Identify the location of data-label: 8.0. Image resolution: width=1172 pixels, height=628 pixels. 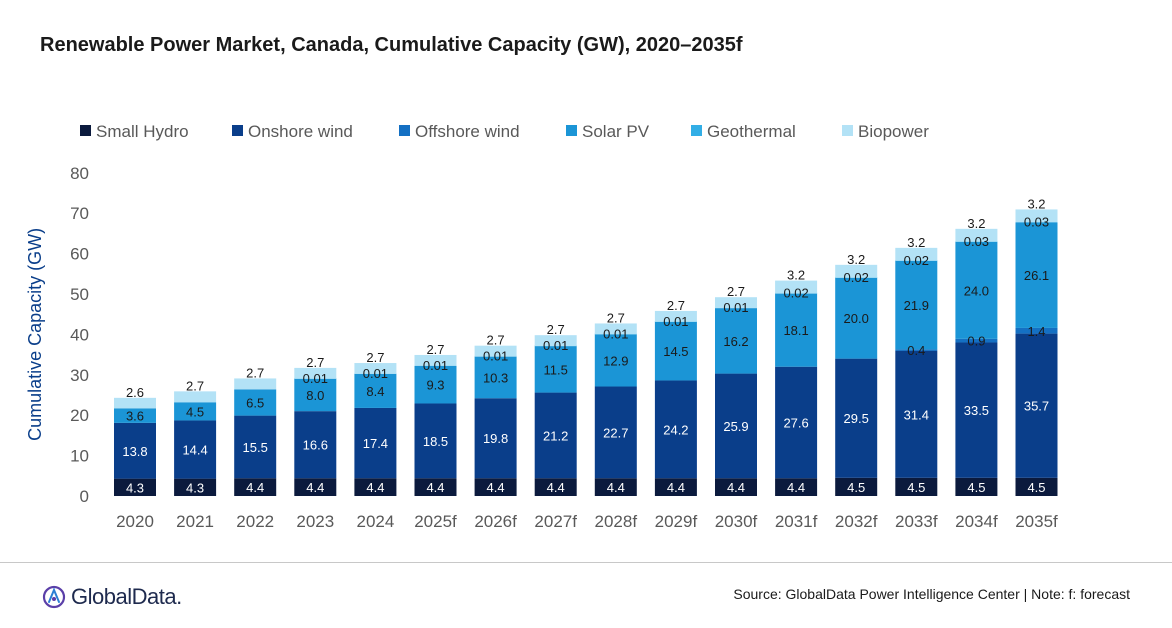
(315, 395).